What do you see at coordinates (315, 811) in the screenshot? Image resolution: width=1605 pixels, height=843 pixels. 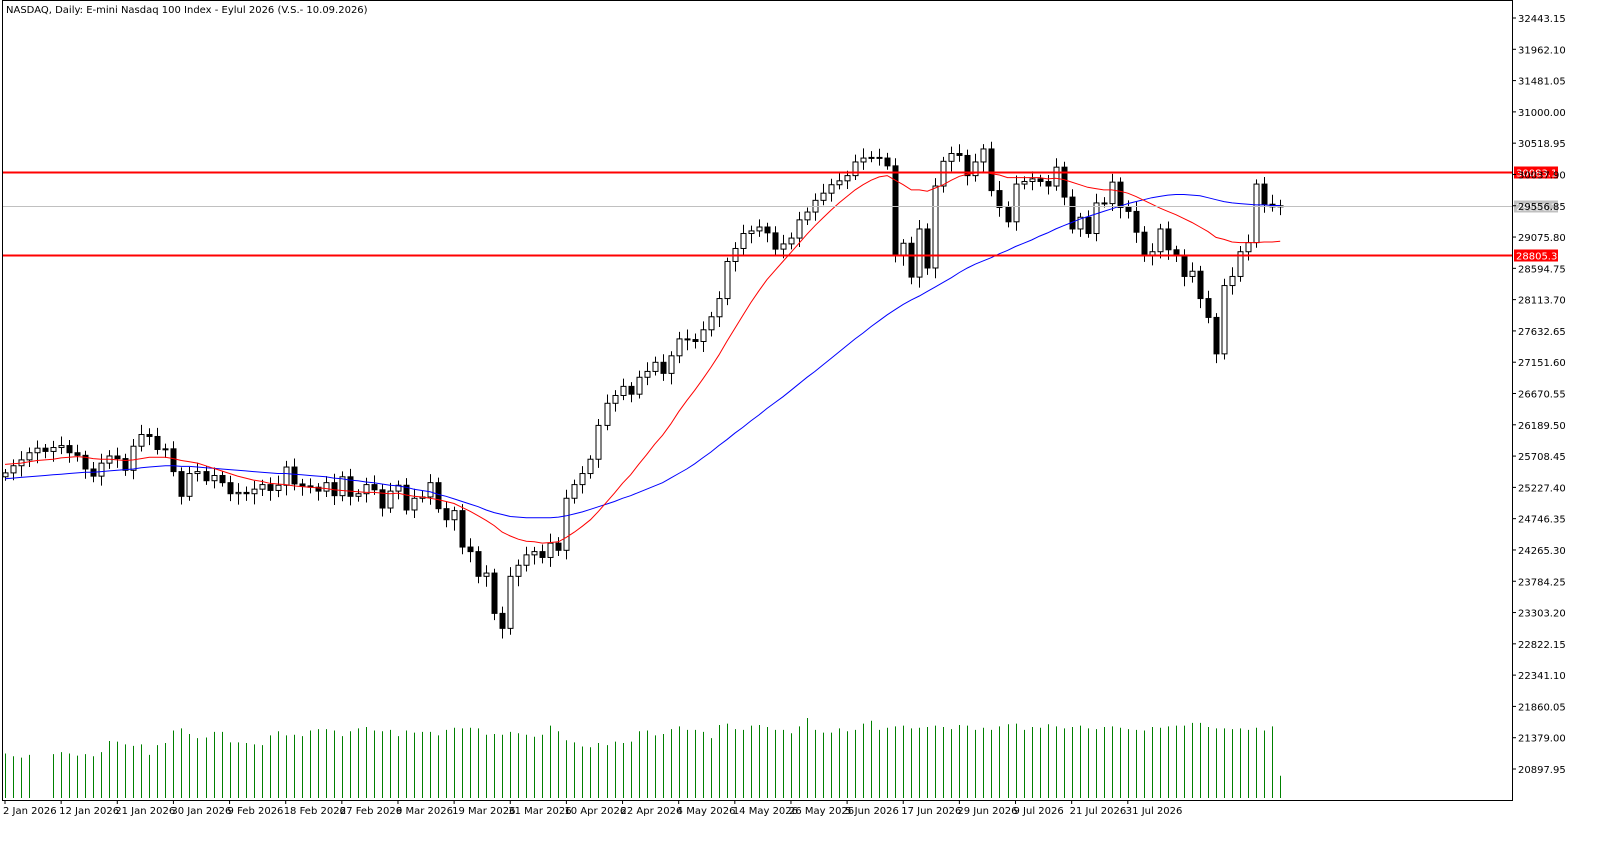 I see `x-tick-label: 18 Feb 2026` at bounding box center [315, 811].